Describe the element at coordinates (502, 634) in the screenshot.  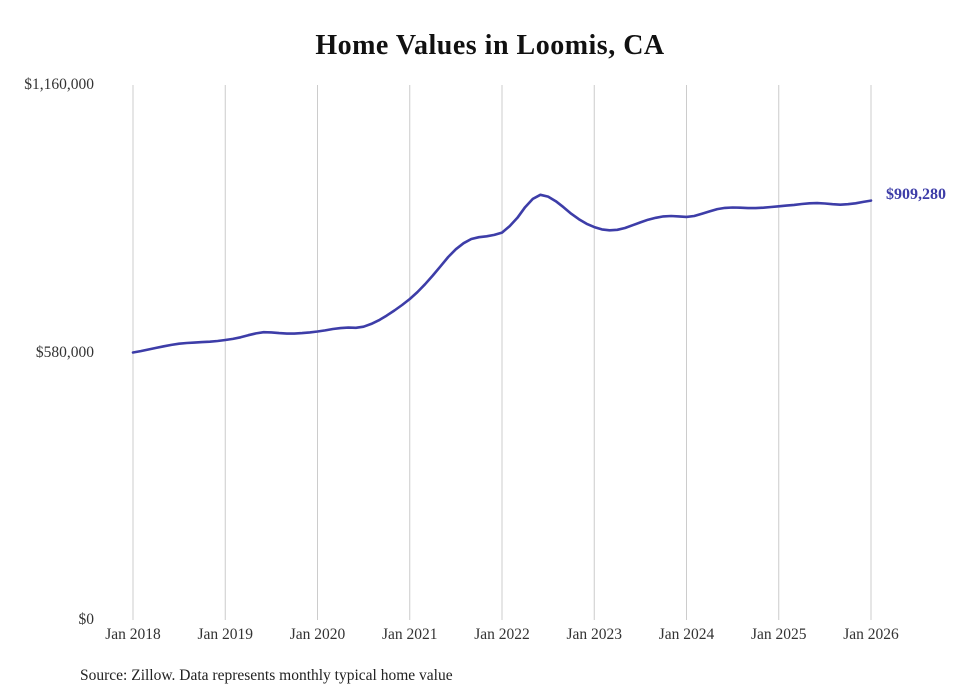
I see `x-axis-tick-label: Jan 2022` at that location.